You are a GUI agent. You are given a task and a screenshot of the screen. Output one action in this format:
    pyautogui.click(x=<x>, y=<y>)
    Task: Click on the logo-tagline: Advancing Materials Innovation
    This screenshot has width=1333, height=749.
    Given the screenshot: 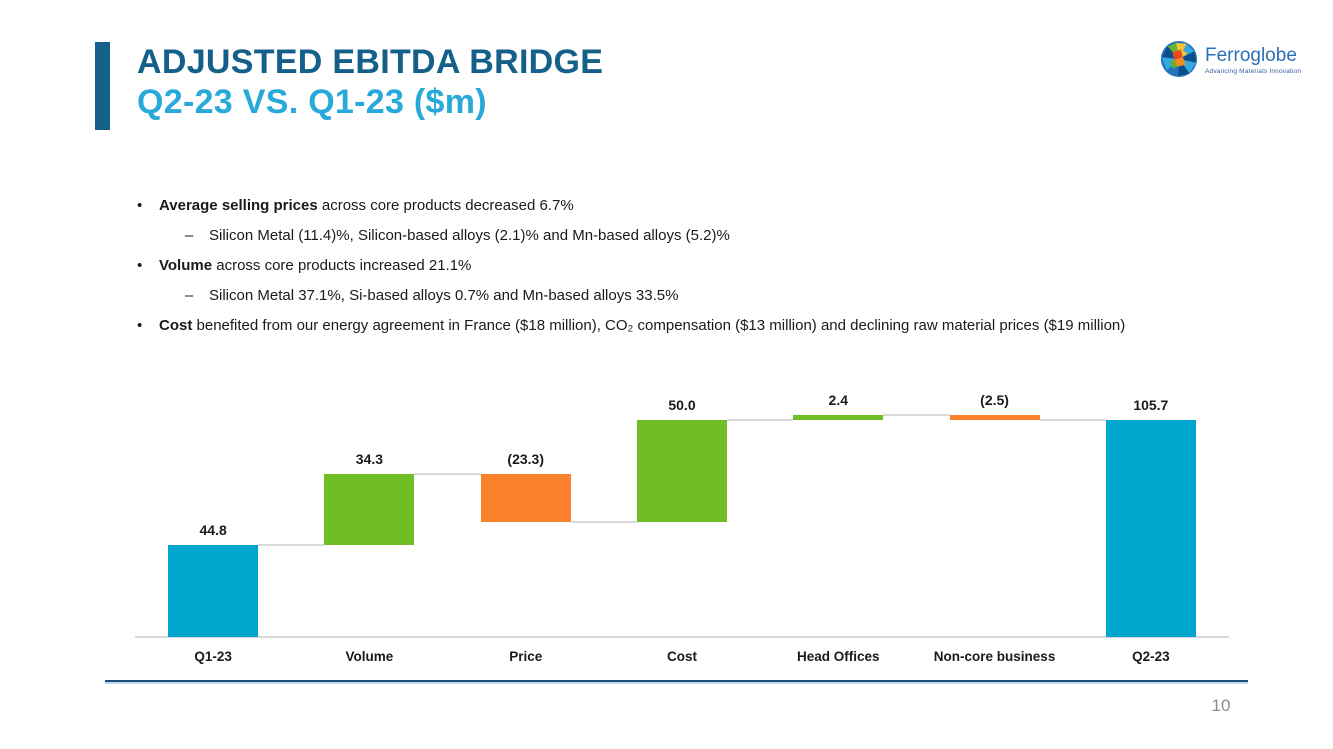 What is the action you would take?
    pyautogui.click(x=1253, y=71)
    